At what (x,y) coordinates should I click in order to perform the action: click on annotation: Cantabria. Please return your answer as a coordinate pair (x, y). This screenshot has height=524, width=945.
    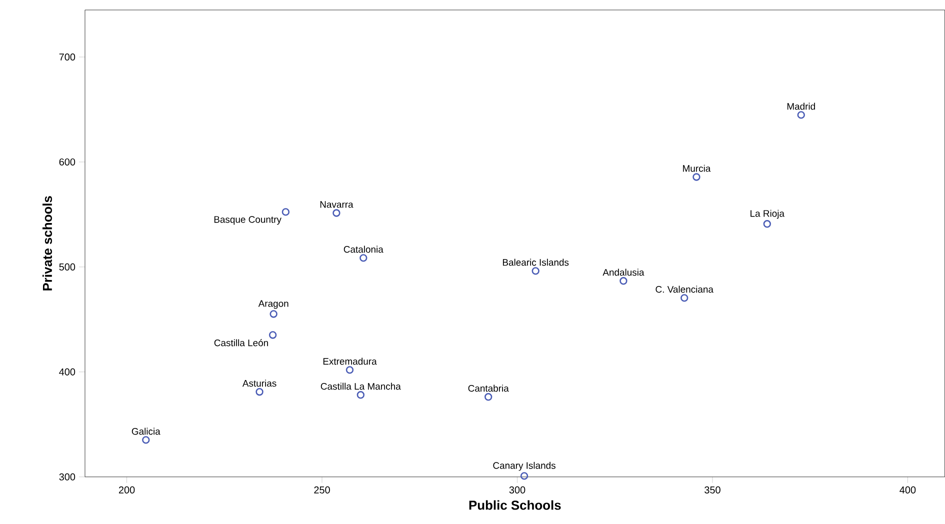
    Looking at the image, I should click on (488, 388).